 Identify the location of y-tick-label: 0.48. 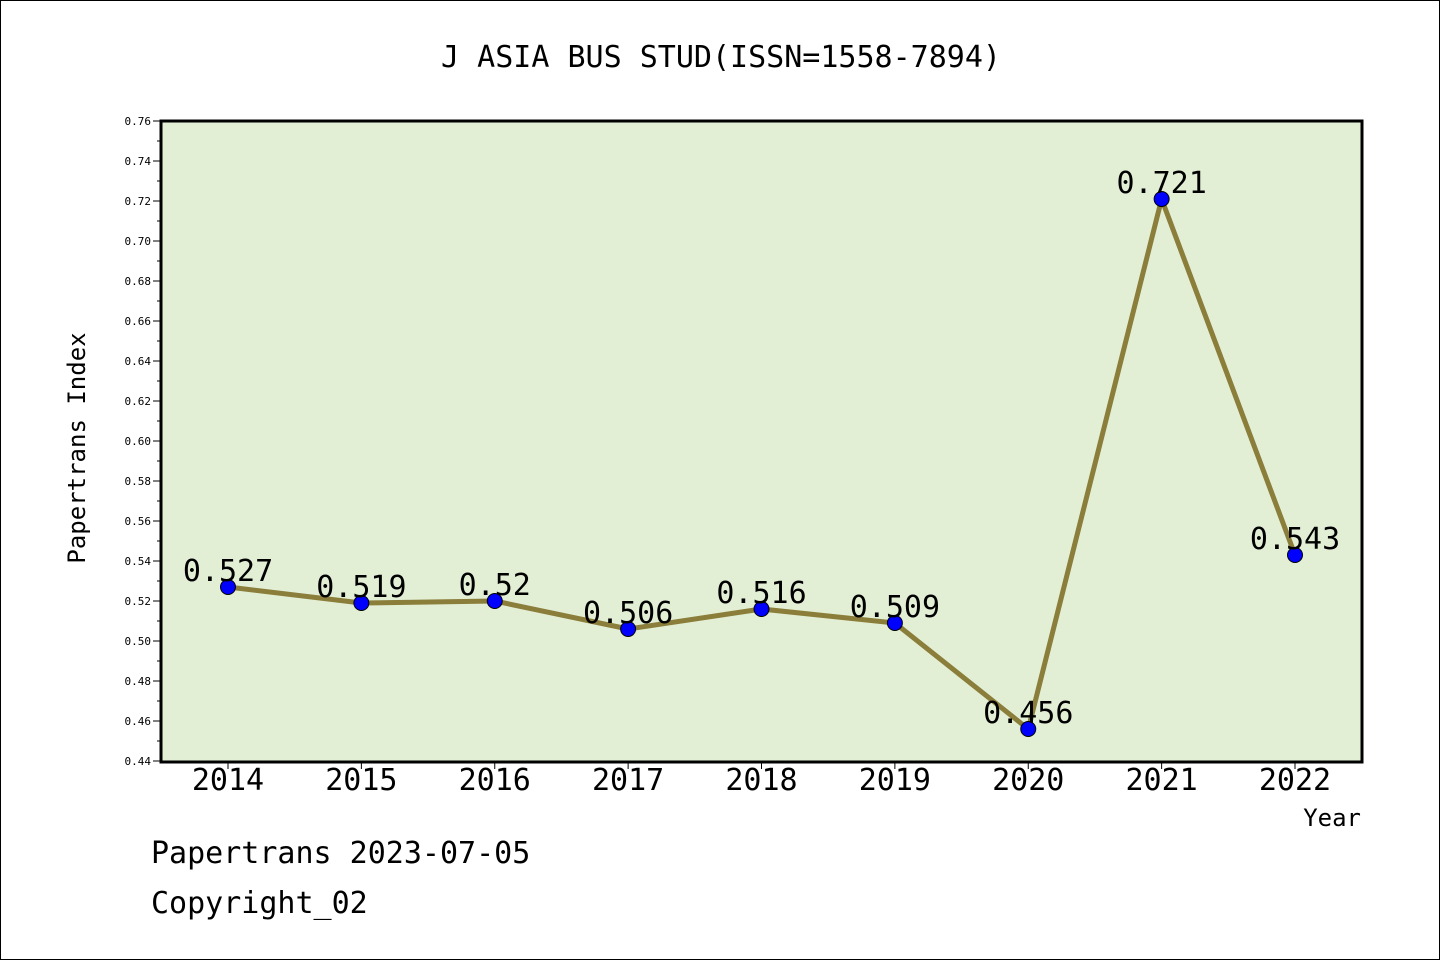
(138, 681).